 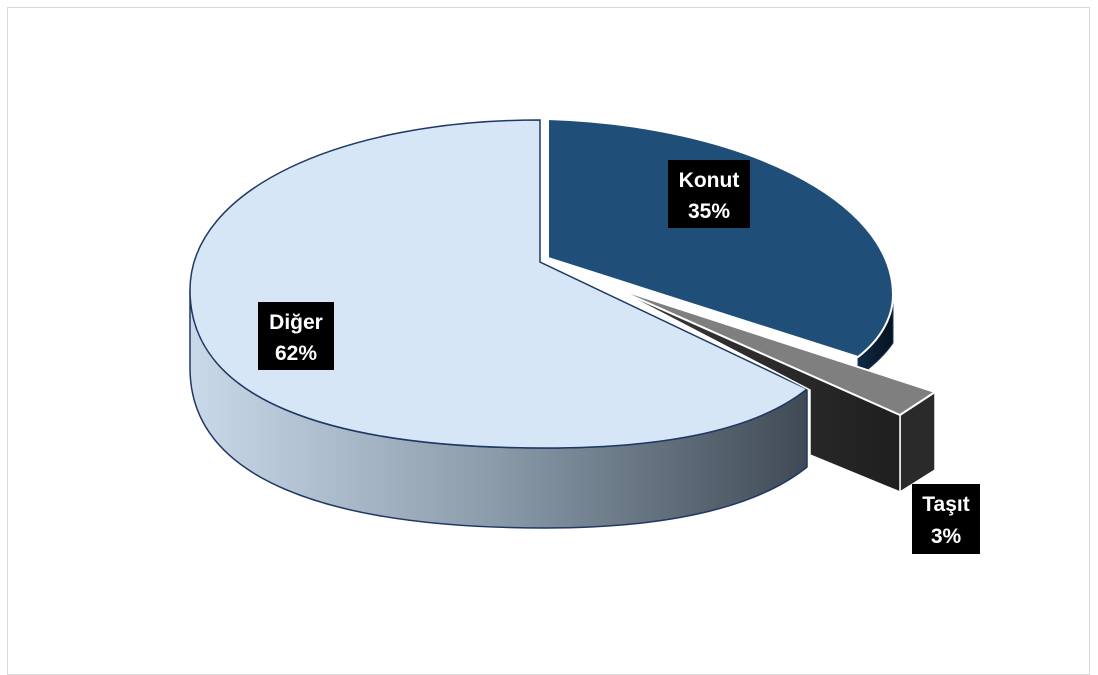 What do you see at coordinates (946, 519) in the screenshot?
I see `data-label-tasit: Taşıt 3%` at bounding box center [946, 519].